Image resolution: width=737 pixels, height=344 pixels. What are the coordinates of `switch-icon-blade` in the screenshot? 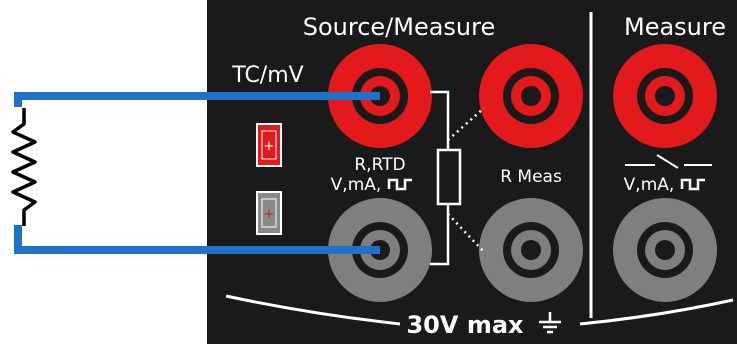 It's located at (667, 161).